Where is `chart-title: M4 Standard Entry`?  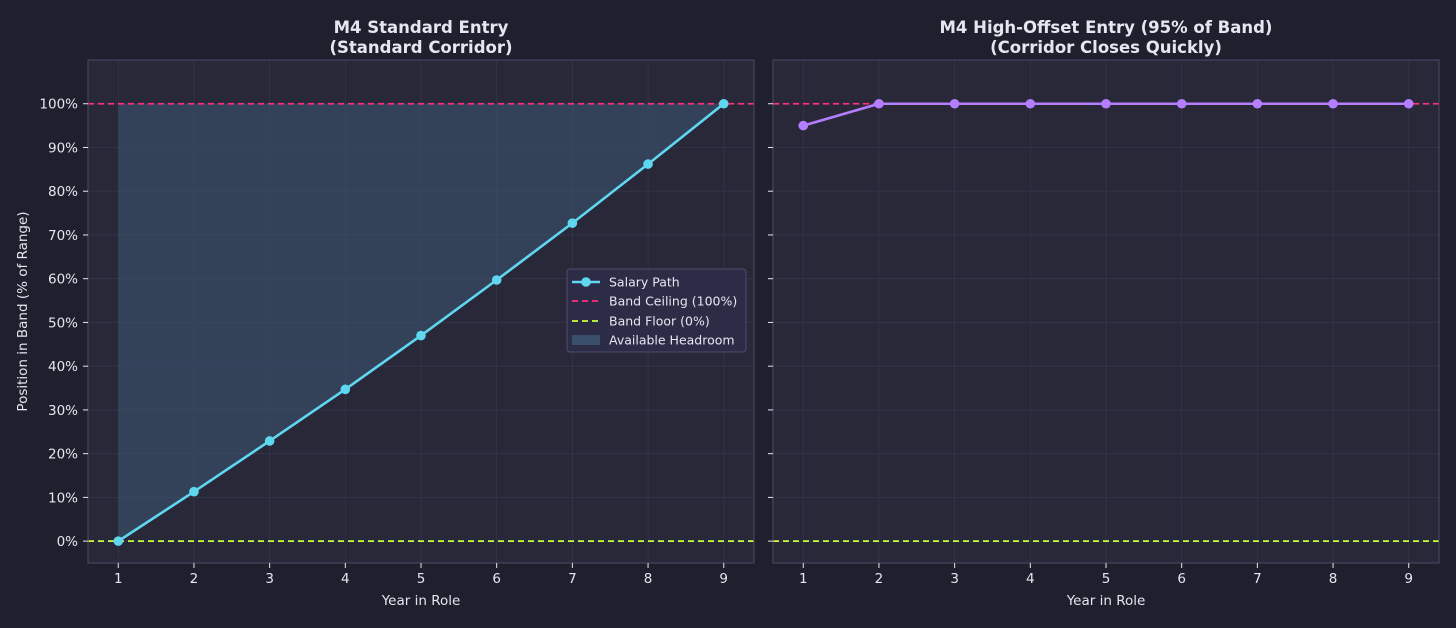 chart-title: M4 Standard Entry is located at coordinates (421, 27).